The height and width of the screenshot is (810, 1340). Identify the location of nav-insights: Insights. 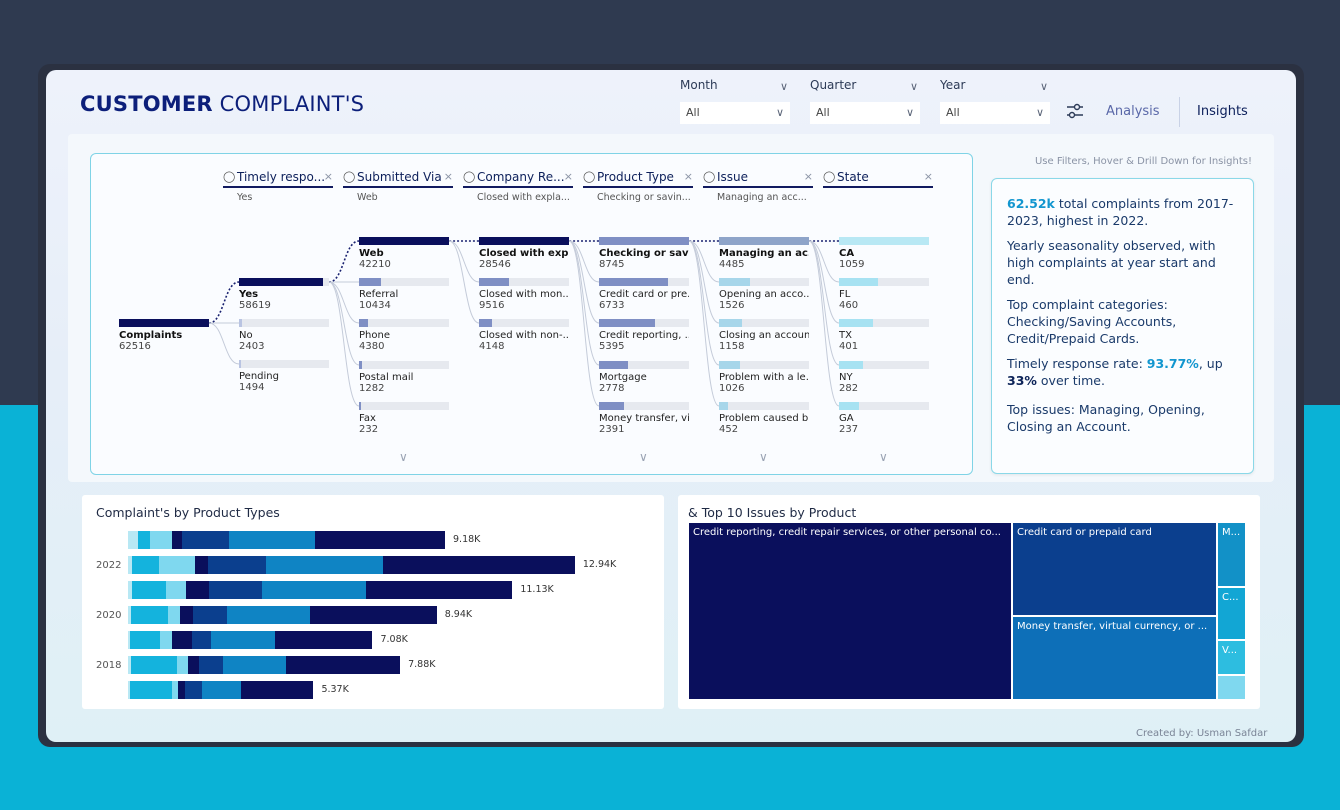
(1222, 111).